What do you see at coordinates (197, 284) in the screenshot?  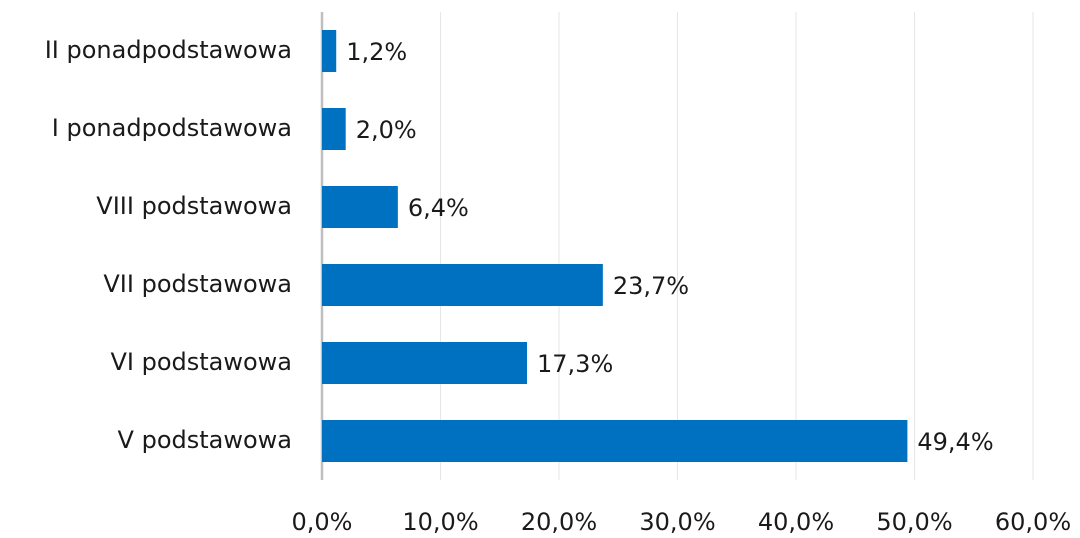 I see `y-tick-label: VII podstawowa` at bounding box center [197, 284].